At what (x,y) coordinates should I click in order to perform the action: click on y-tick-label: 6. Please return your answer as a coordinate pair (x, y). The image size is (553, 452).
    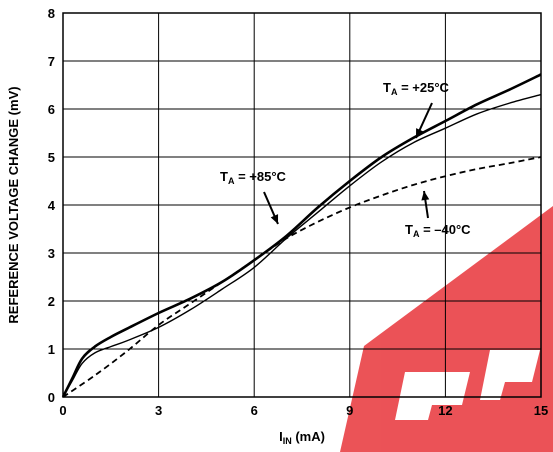
    Looking at the image, I should click on (51, 109).